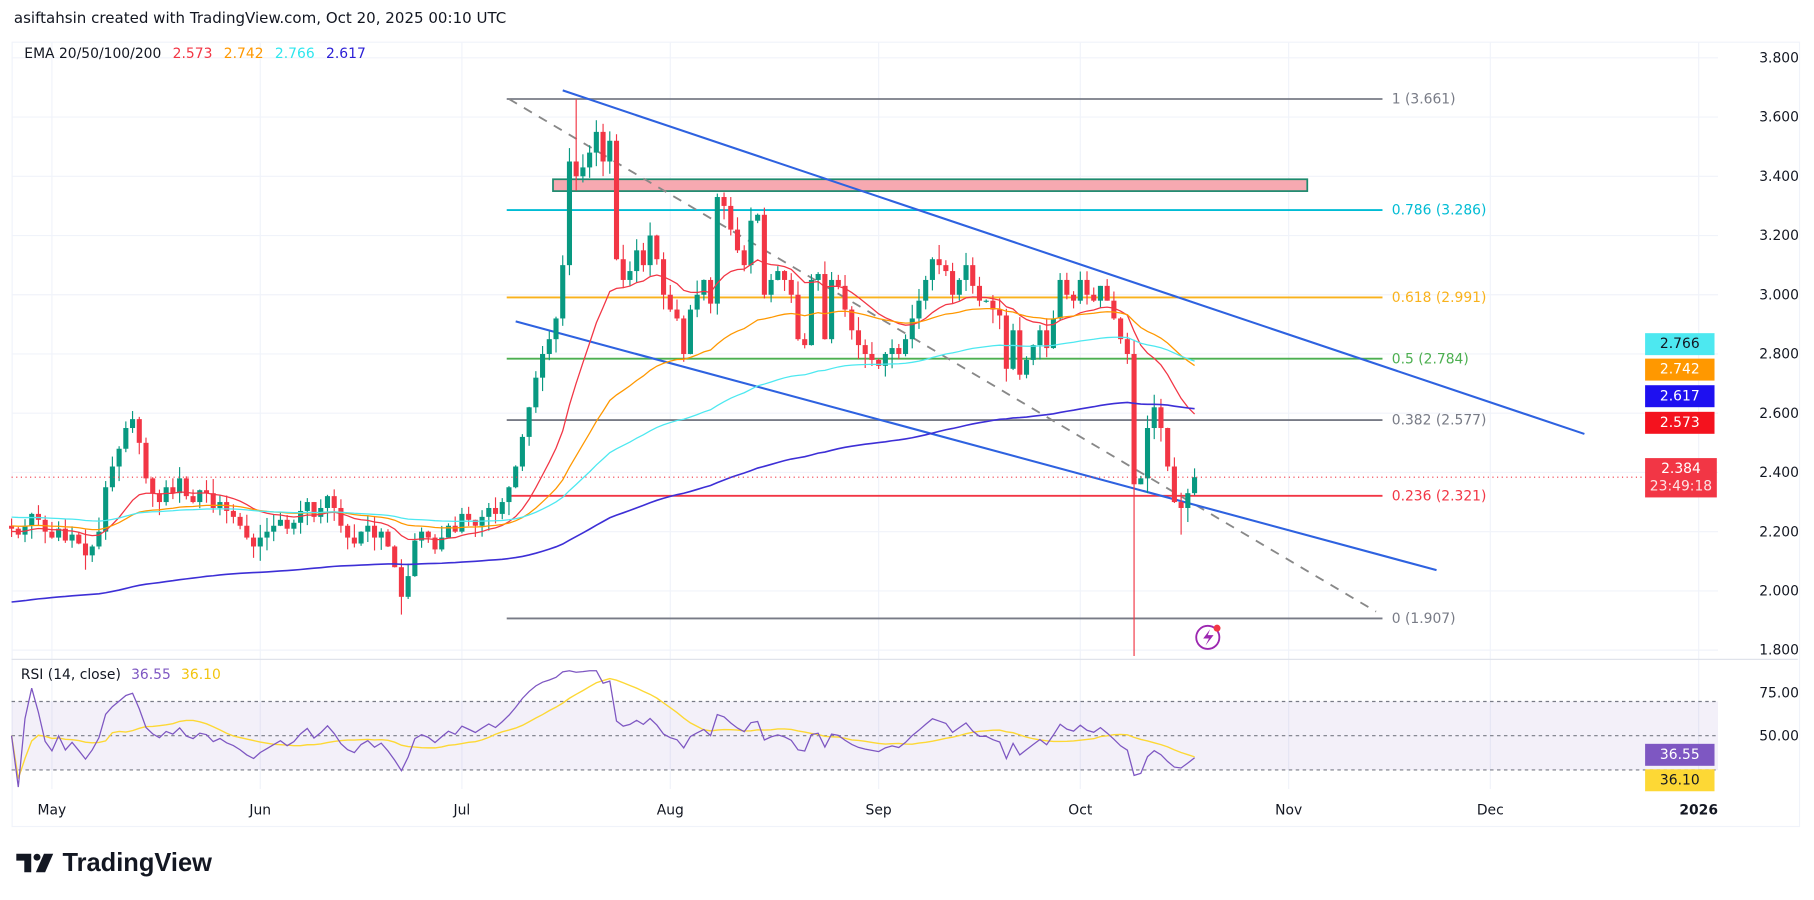 This screenshot has height=900, width=1814. I want to click on tradingview-logo: TradingView, so click(114, 863).